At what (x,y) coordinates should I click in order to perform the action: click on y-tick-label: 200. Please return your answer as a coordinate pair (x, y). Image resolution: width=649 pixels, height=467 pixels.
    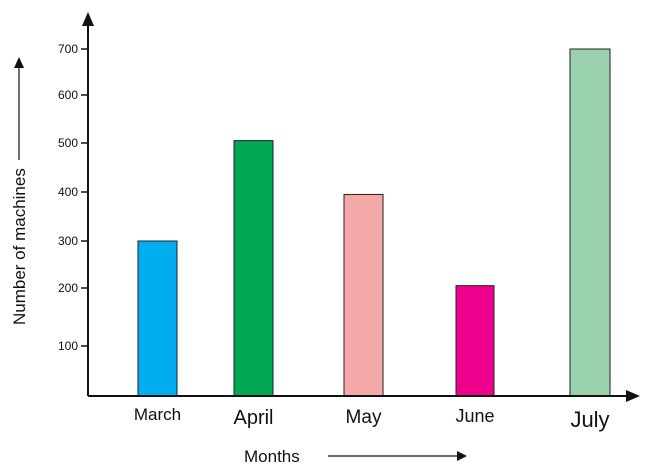
    Looking at the image, I should click on (68, 288).